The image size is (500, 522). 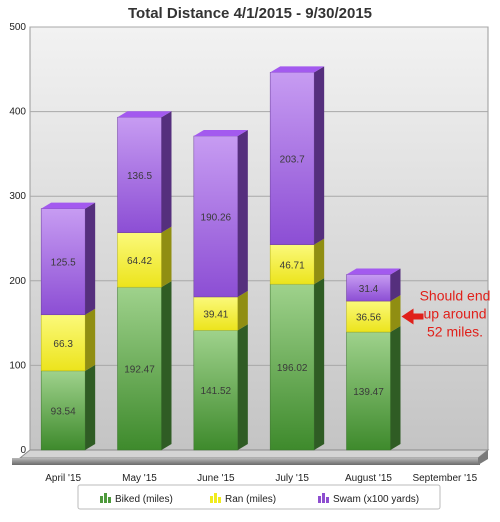 What do you see at coordinates (139, 478) in the screenshot?
I see `x-tick-label: May '15` at bounding box center [139, 478].